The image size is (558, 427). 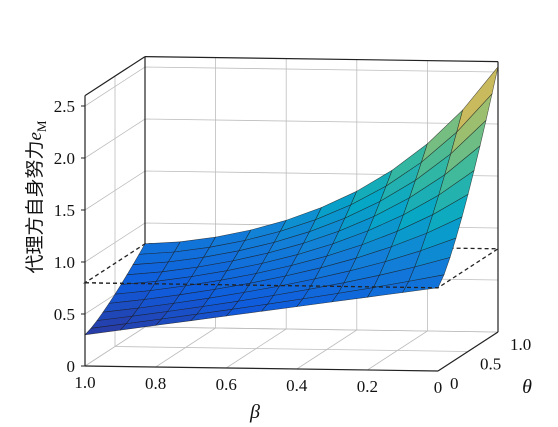 I want to click on surface-patch, so click(x=423, y=283).